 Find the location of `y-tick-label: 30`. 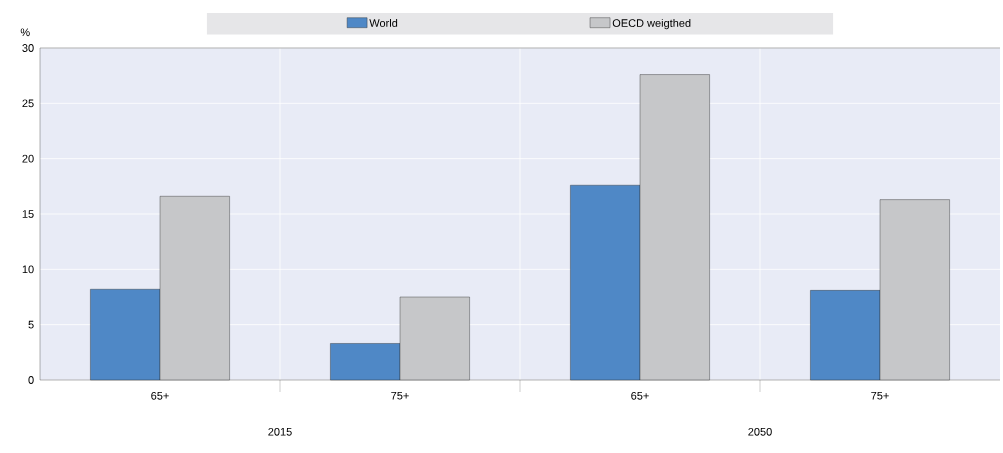

y-tick-label: 30 is located at coordinates (28, 48).